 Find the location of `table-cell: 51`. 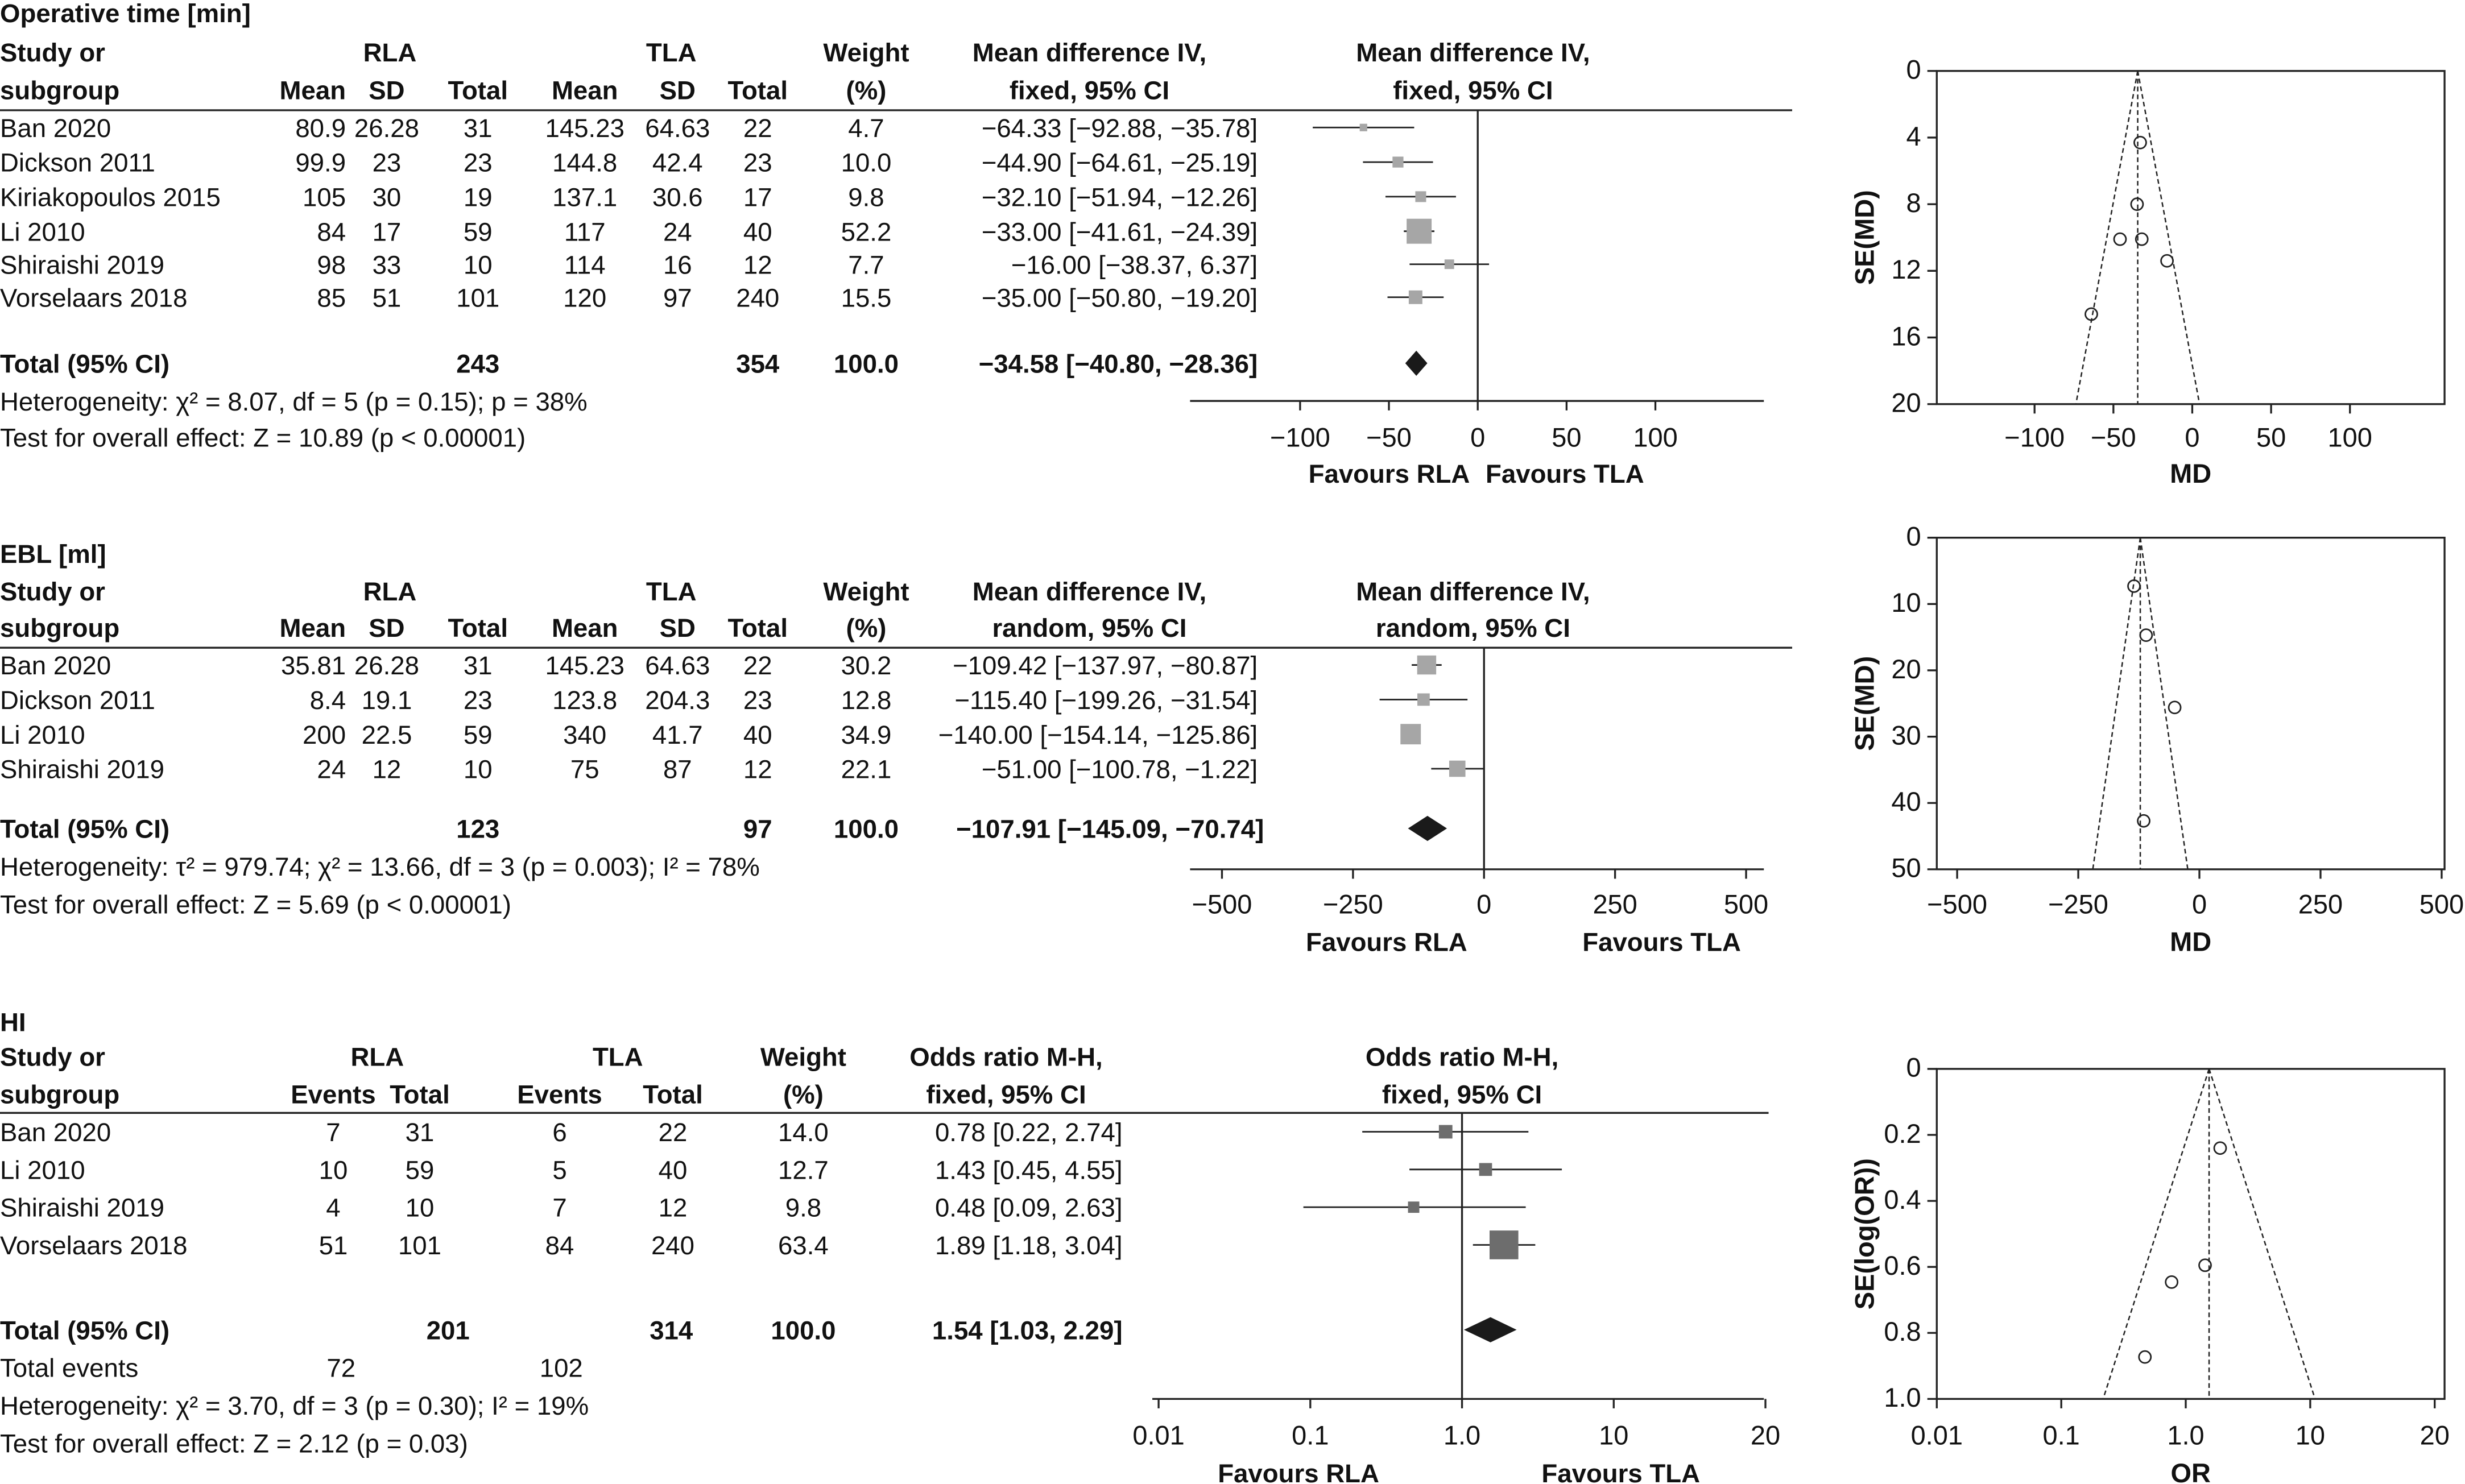

table-cell: 51 is located at coordinates (333, 1245).